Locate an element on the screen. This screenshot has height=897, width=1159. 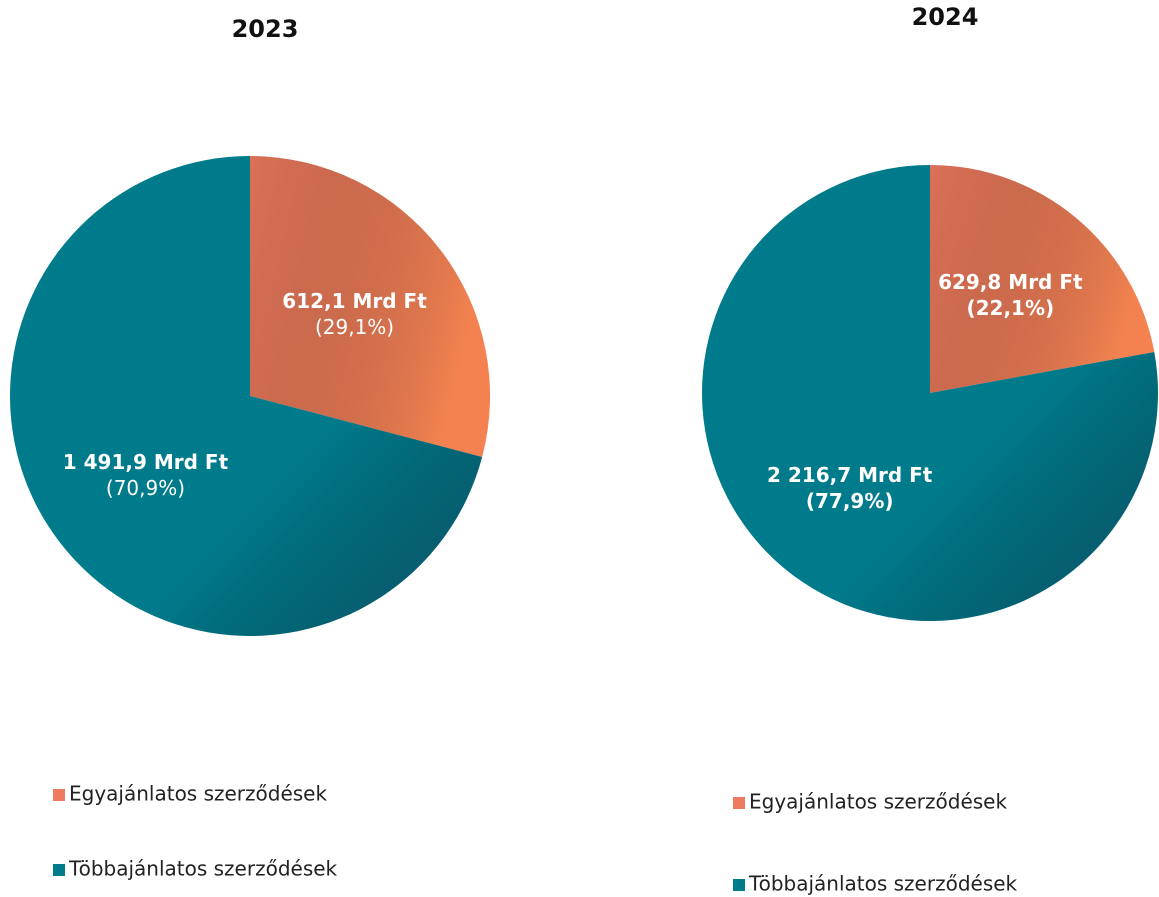
percent-label: (22,1%) is located at coordinates (1010, 308).